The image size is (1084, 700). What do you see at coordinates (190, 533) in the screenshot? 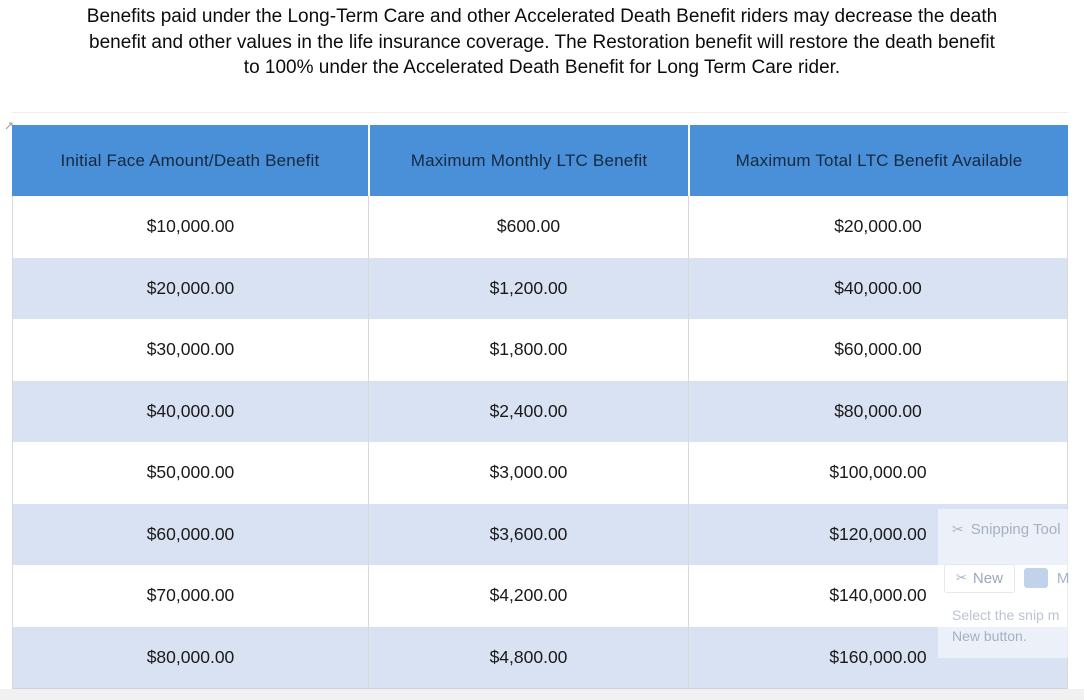
I see `cell-face-amount: $60,000.00` at bounding box center [190, 533].